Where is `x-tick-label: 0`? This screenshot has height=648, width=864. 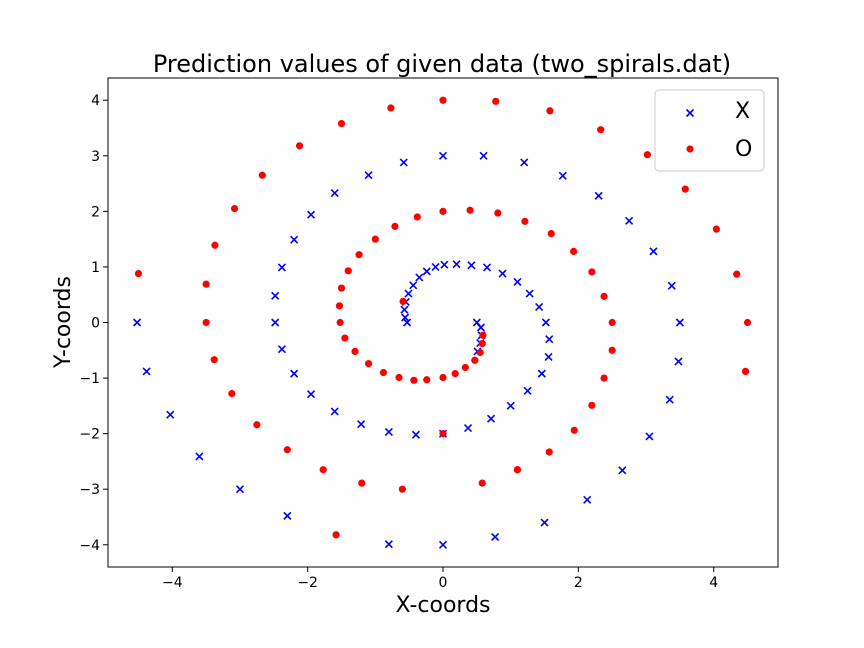
x-tick-label: 0 is located at coordinates (443, 583).